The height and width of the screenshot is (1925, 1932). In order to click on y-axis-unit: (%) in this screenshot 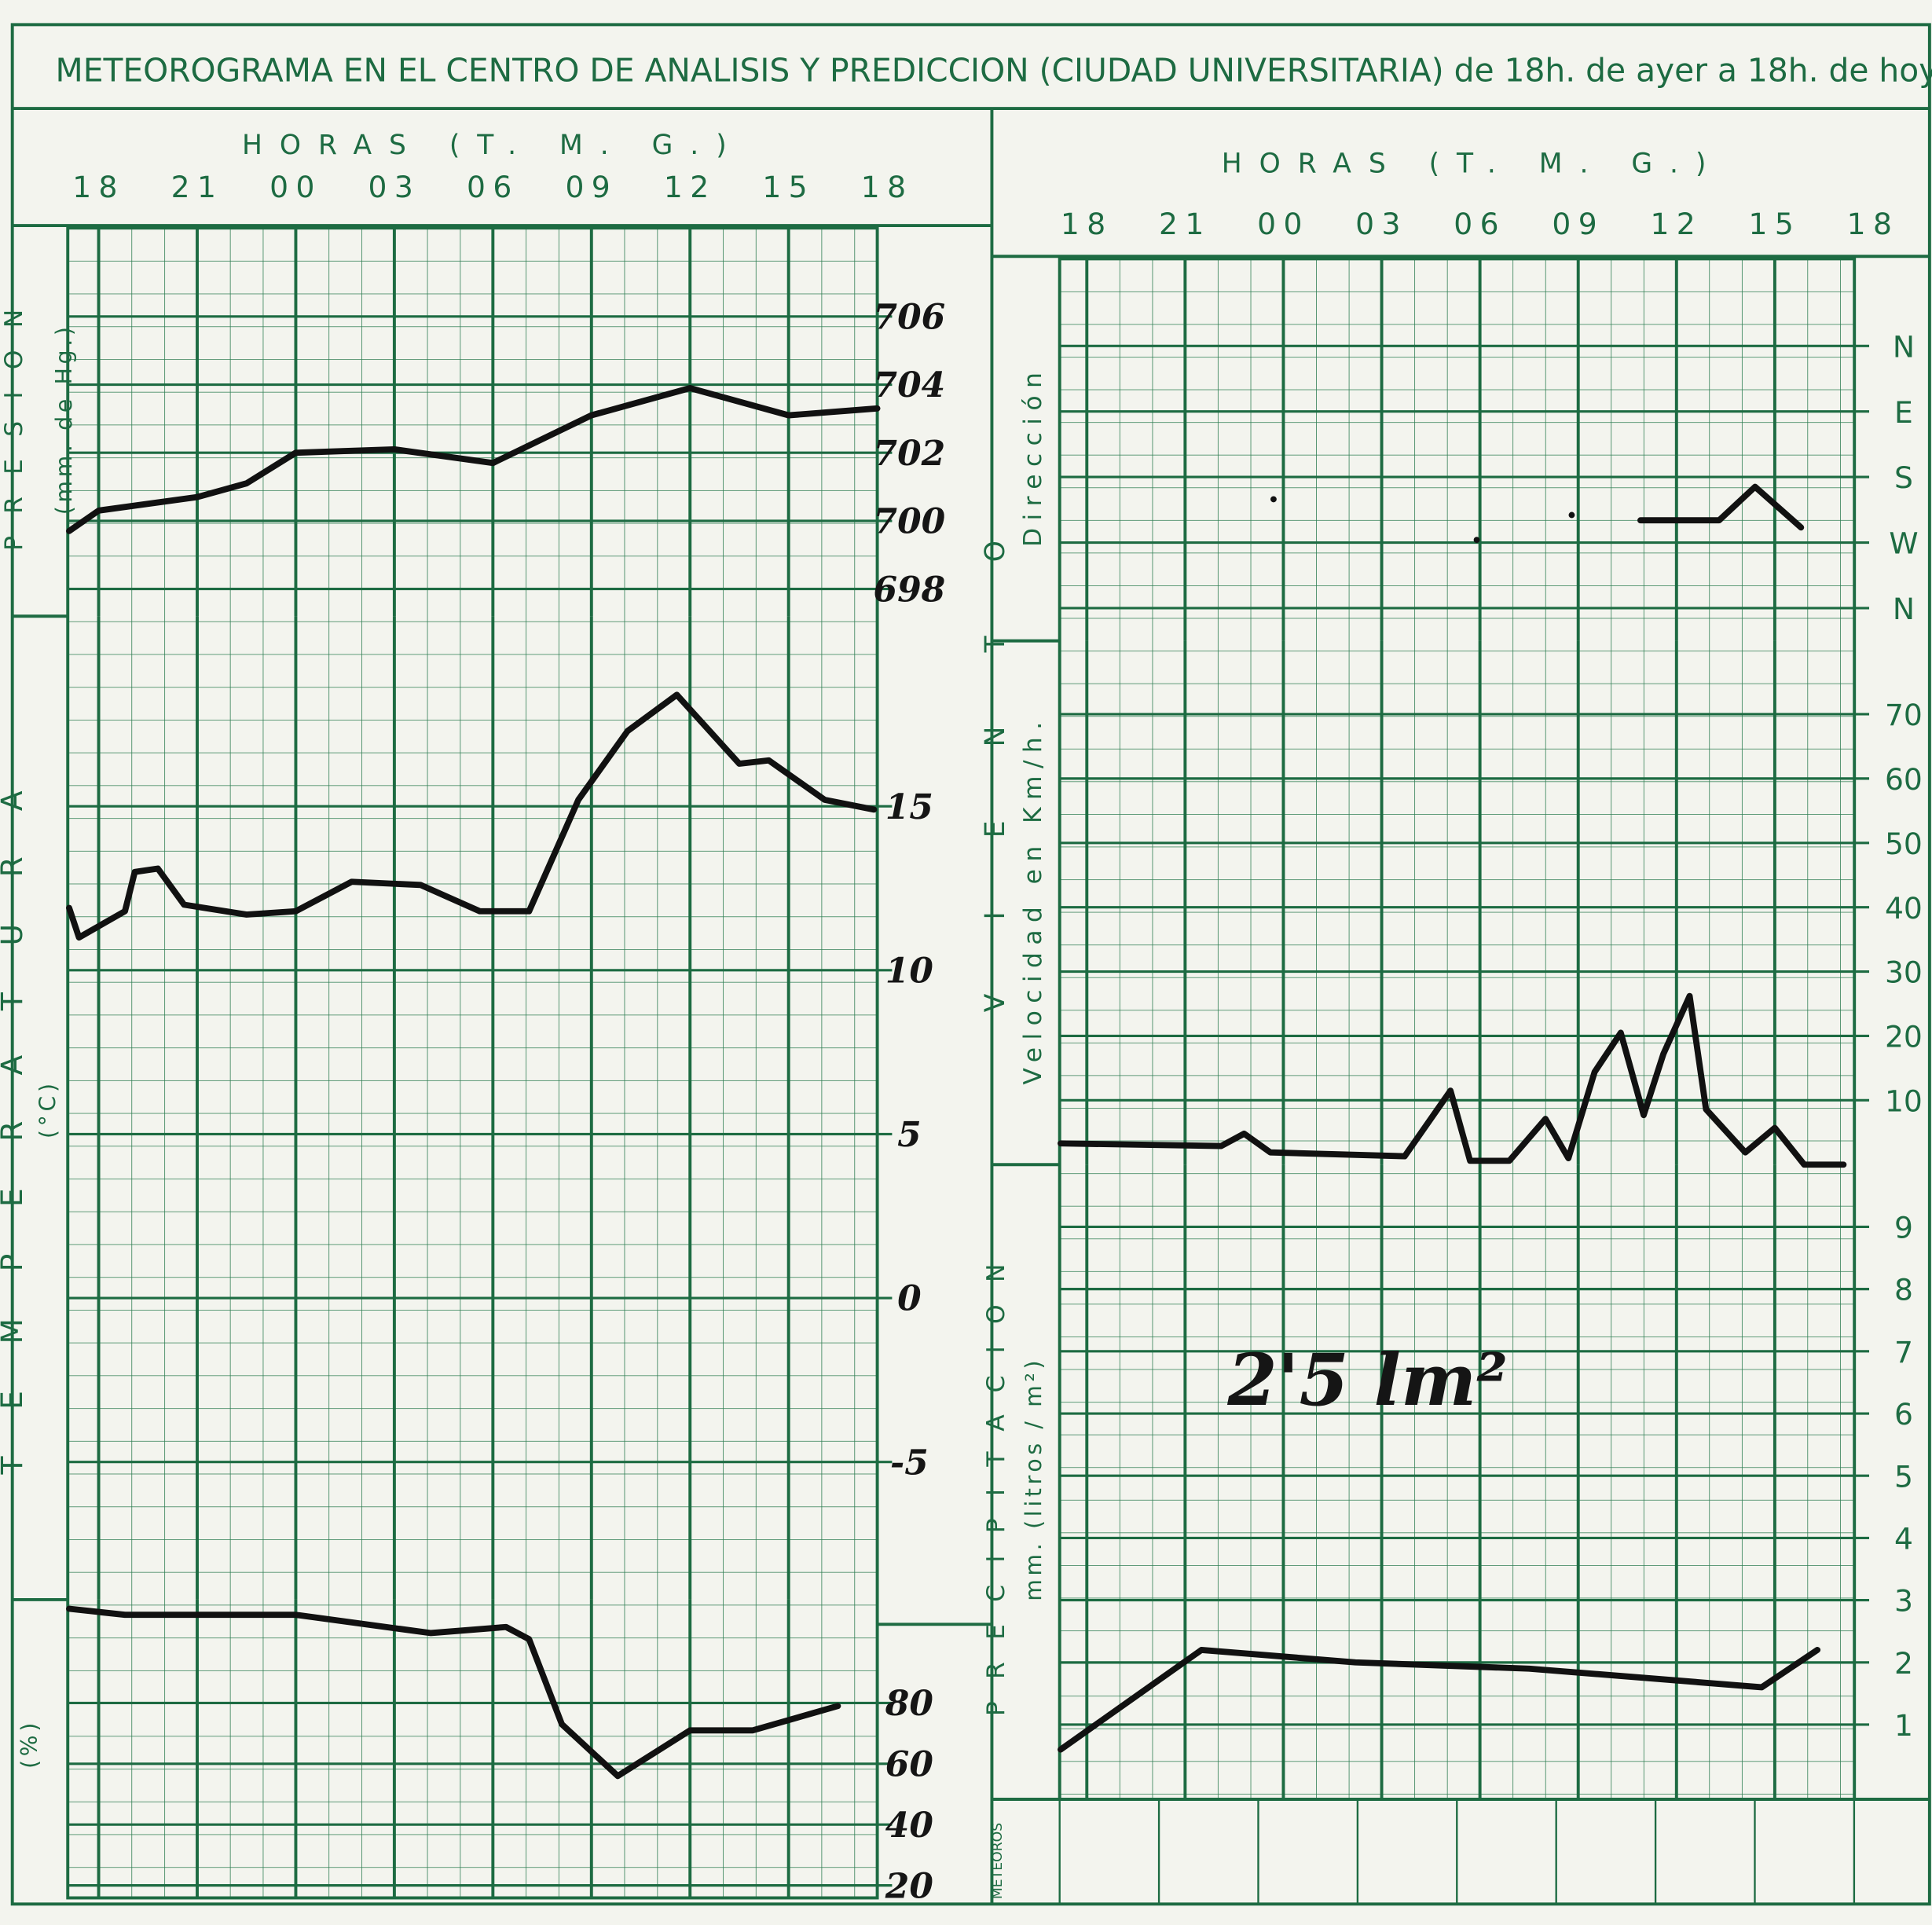, I will do `click(29, 1744)`.